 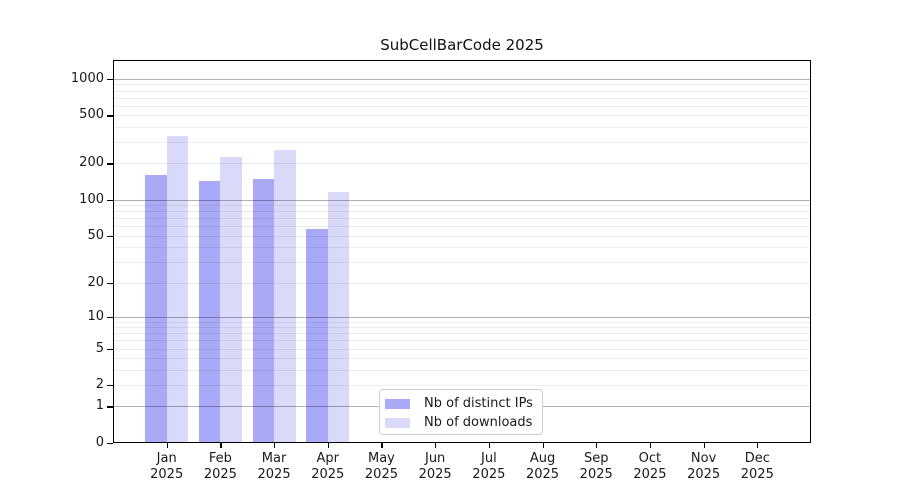 I want to click on x-tick-label: Jul 2025, so click(x=489, y=467).